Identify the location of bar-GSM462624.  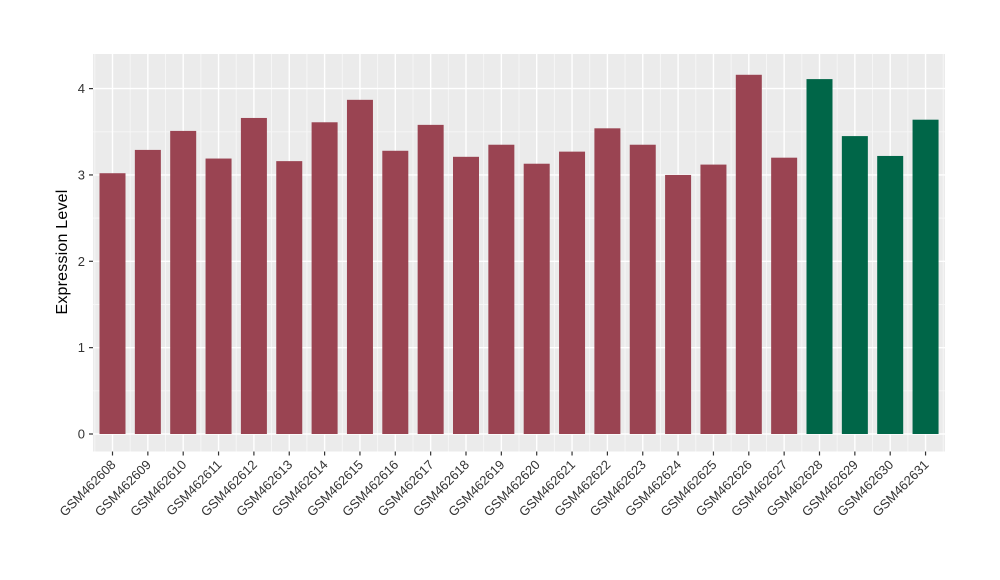
(678, 304).